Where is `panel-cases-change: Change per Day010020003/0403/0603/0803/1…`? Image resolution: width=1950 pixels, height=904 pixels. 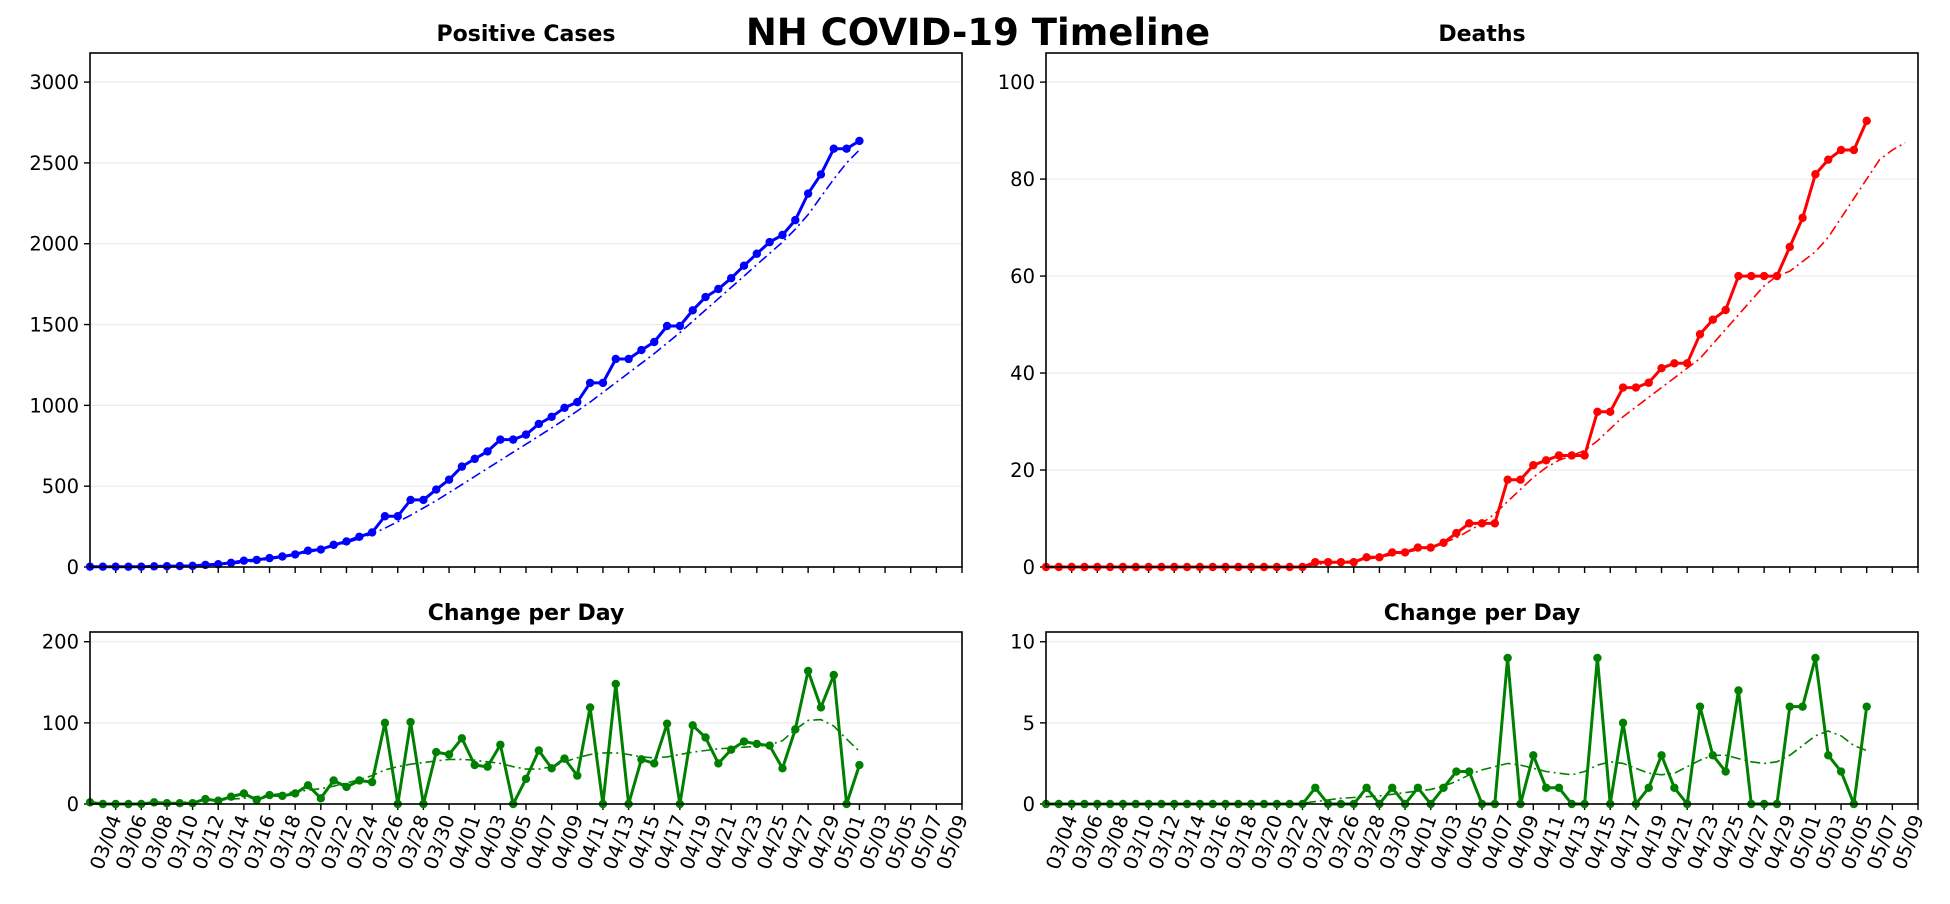 panel-cases-change: Change per Day010020003/0403/0603/0803/1… is located at coordinates (507, 737).